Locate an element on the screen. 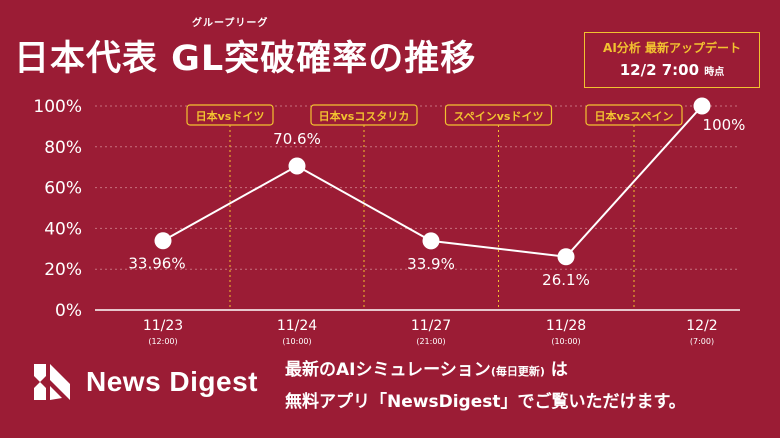  match-label: スペインvsドイツ is located at coordinates (499, 116).